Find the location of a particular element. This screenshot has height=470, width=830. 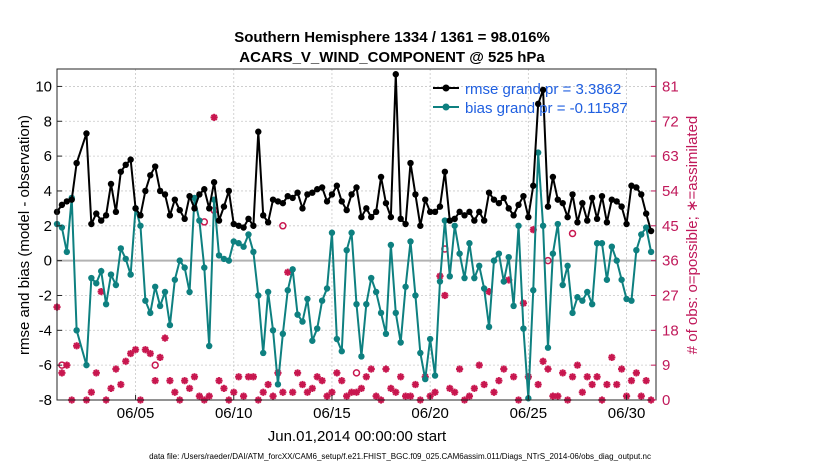

y-tick-label-left: -2 is located at coordinates (45, 295).